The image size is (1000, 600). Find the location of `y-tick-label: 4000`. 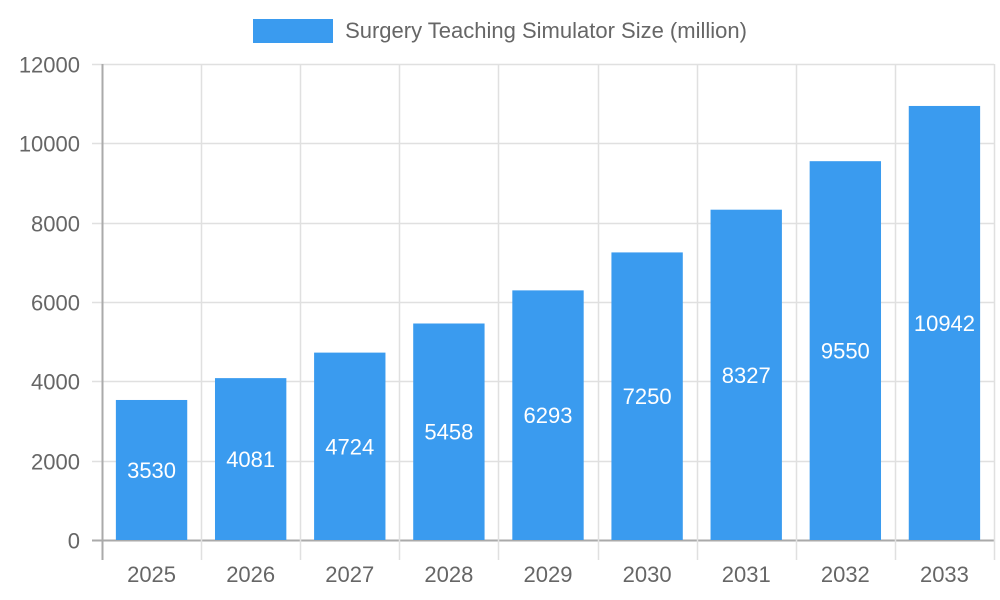

y-tick-label: 4000 is located at coordinates (55, 382).